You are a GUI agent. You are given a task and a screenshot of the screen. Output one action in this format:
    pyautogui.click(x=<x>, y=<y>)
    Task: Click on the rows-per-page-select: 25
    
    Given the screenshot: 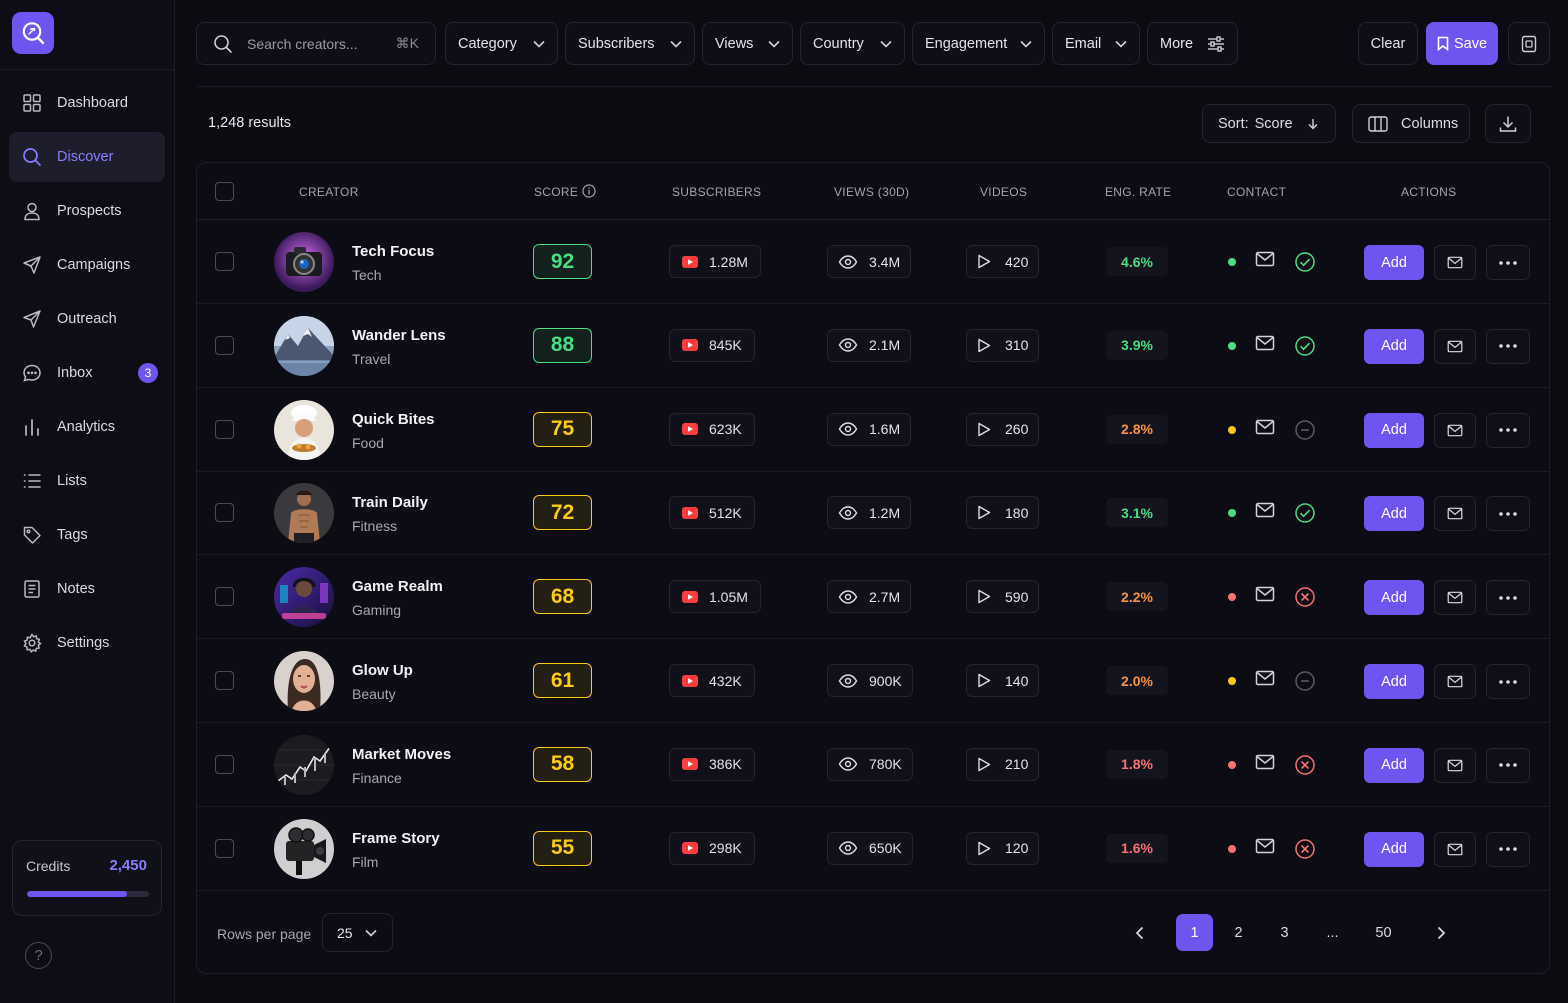 What is the action you would take?
    pyautogui.click(x=357, y=932)
    